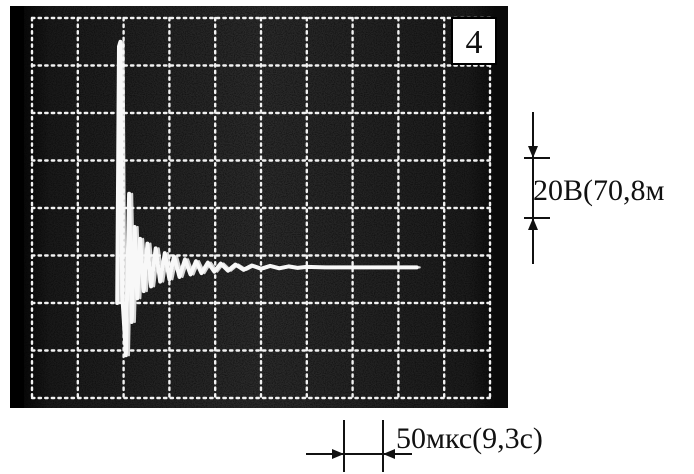  What do you see at coordinates (533, 224) in the screenshot?
I see `vertical-scale-arrow-bottom` at bounding box center [533, 224].